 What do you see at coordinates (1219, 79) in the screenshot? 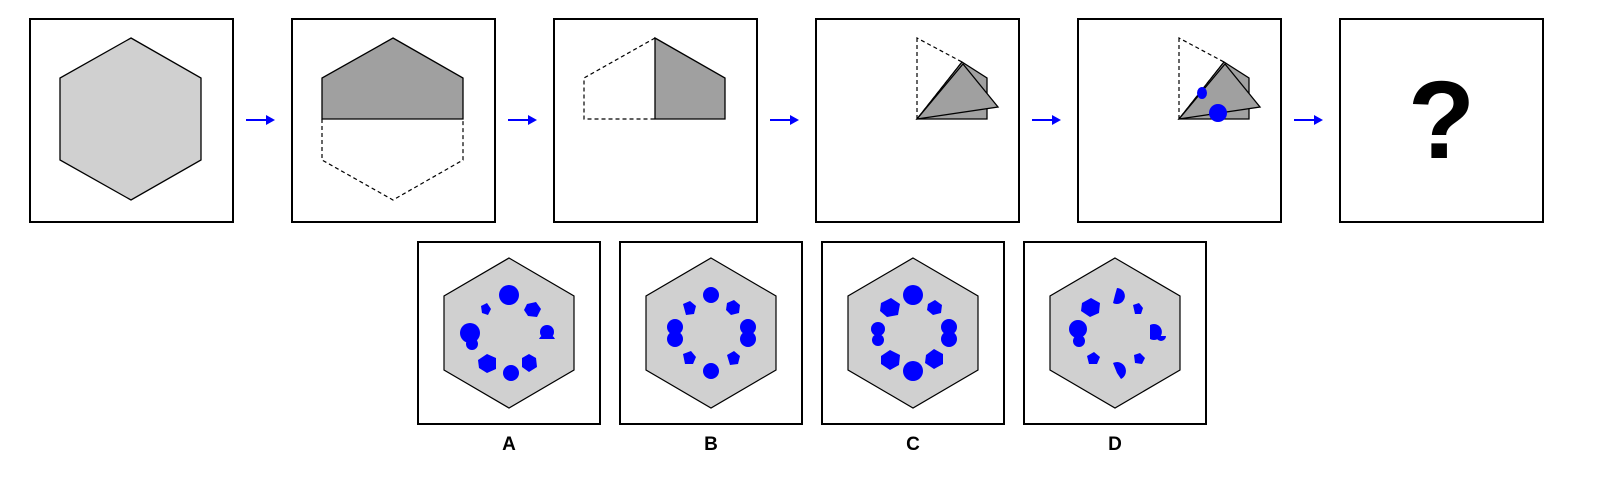
I see `punched-triangle-figure` at bounding box center [1219, 79].